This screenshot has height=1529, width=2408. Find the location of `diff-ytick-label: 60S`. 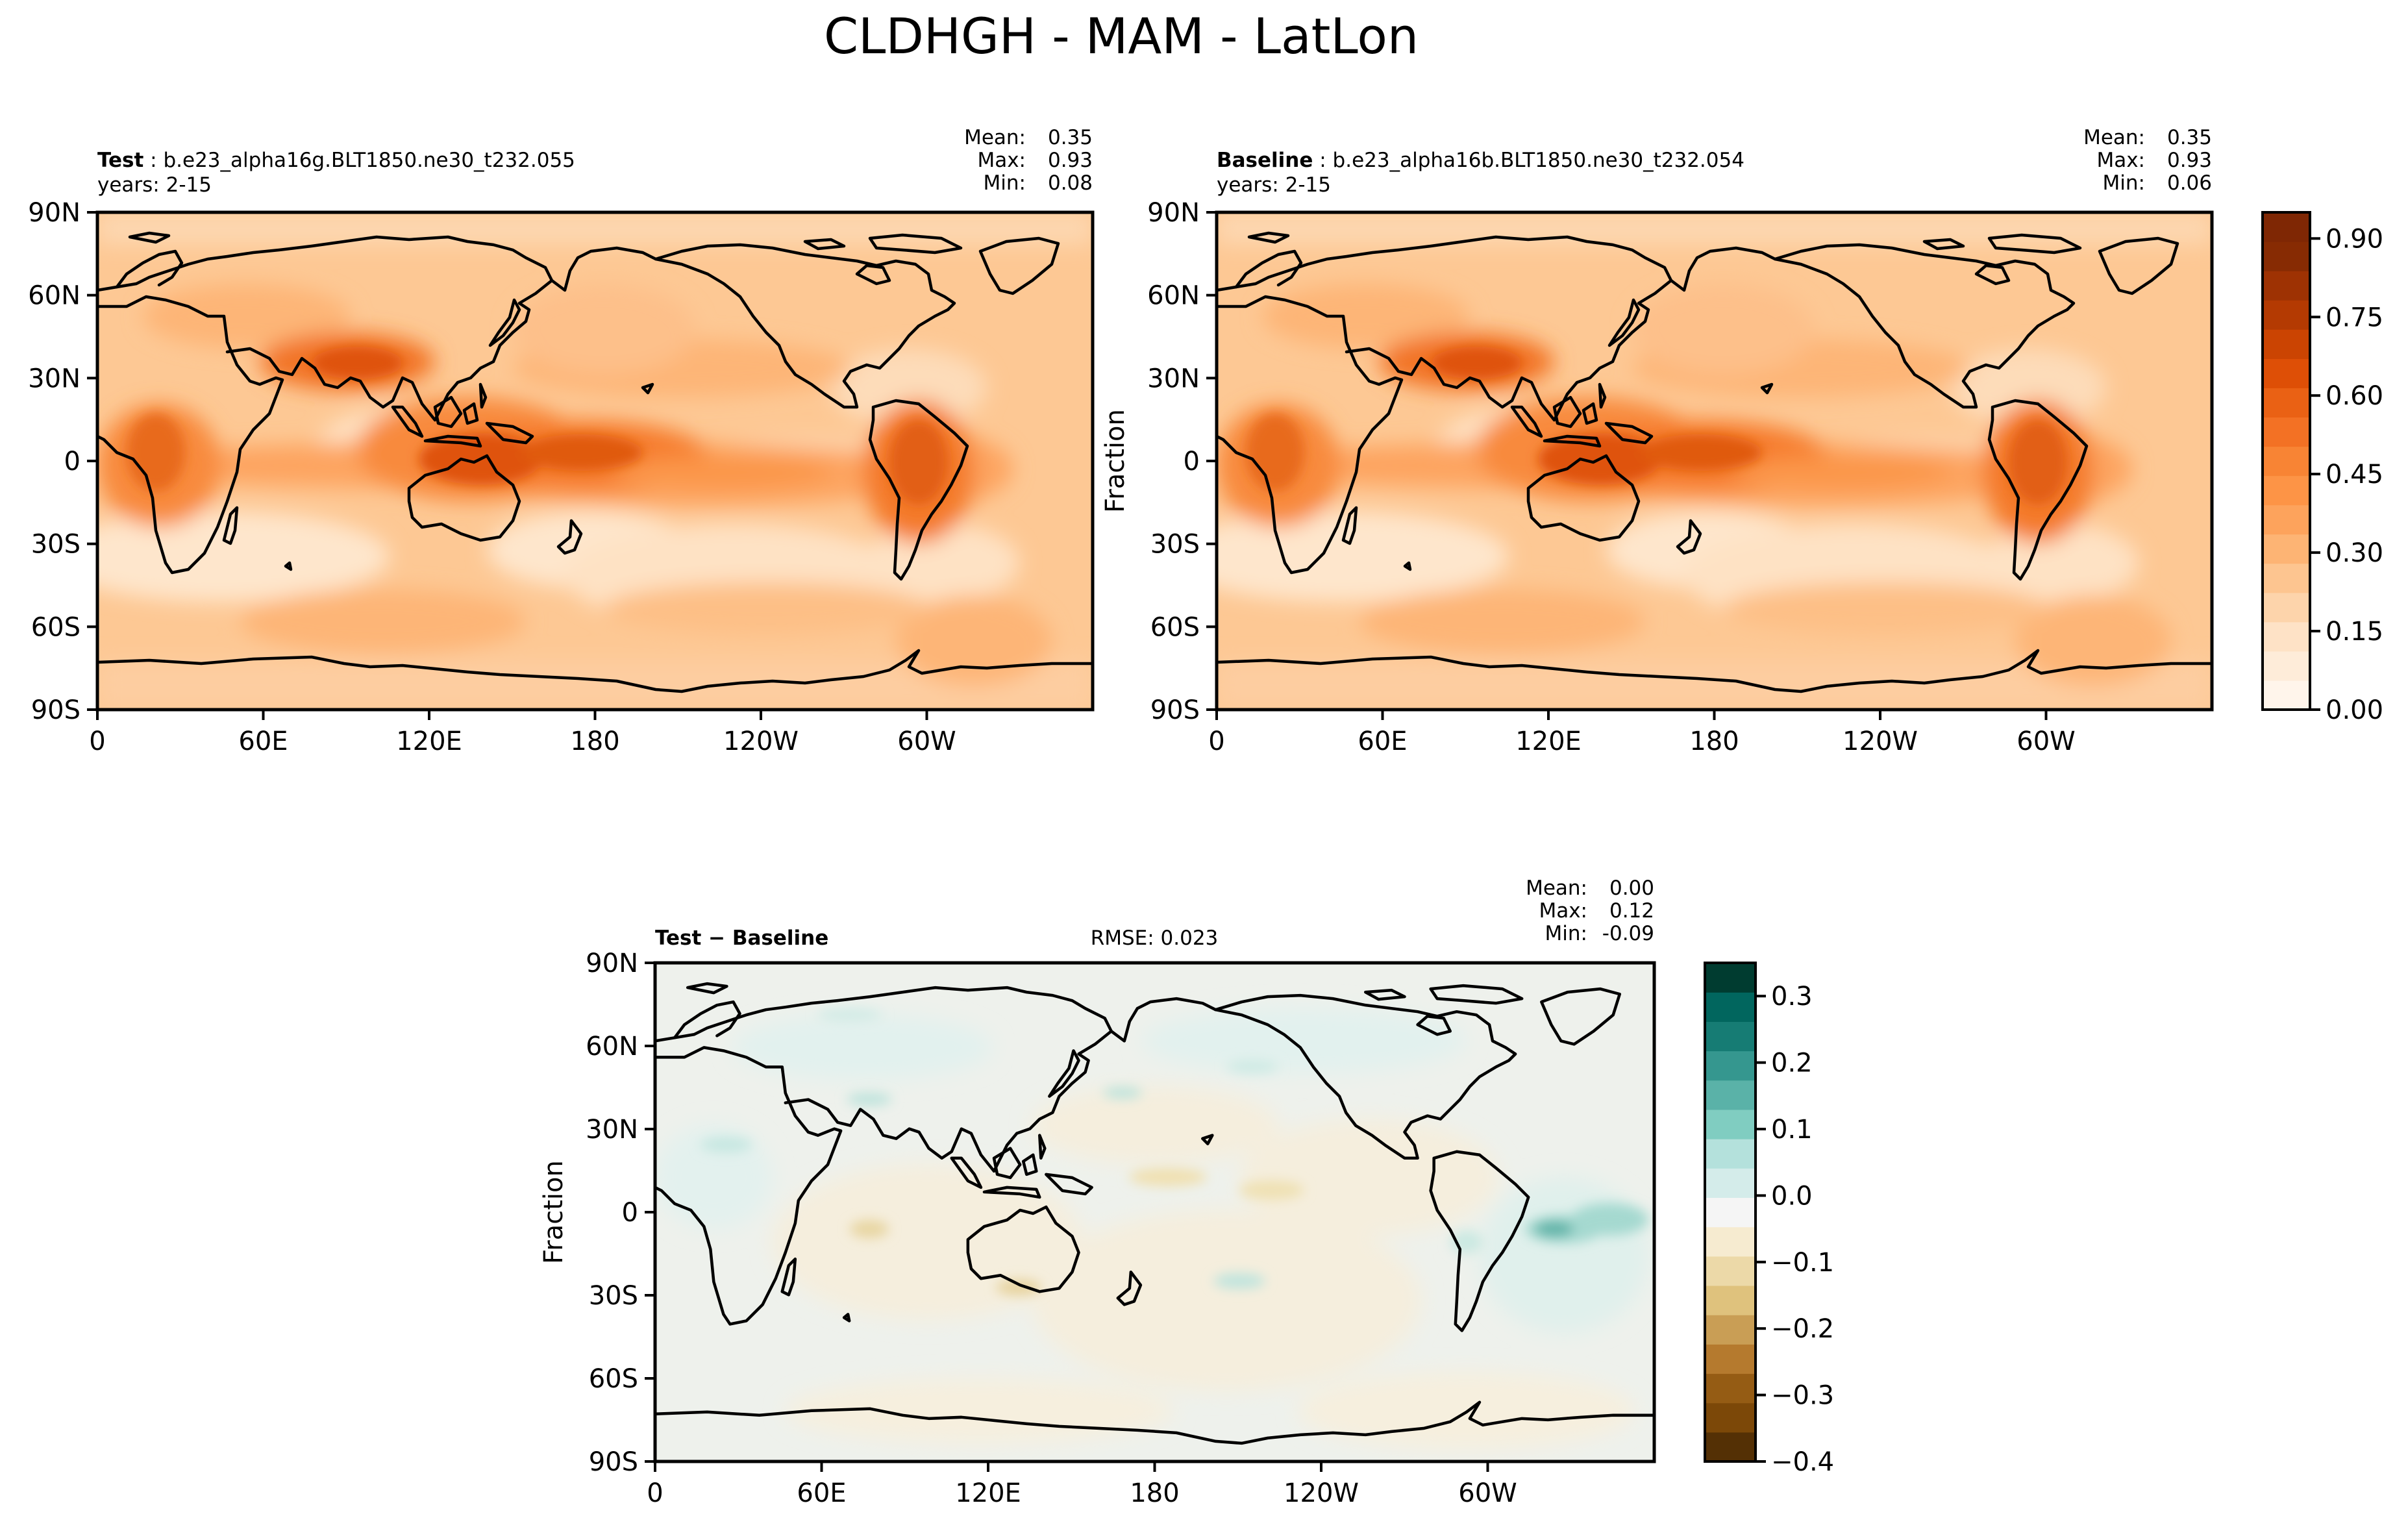

diff-ytick-label: 60S is located at coordinates (613, 1379).